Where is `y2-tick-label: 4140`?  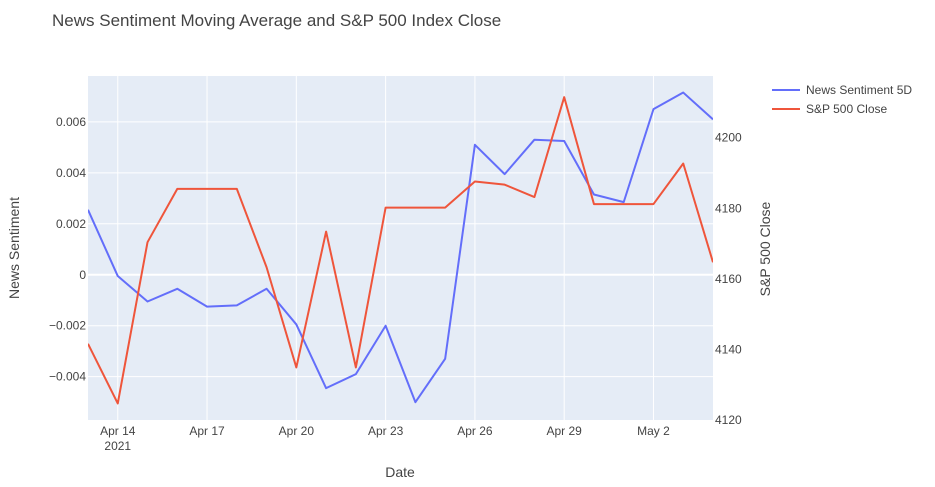 y2-tick-label: 4140 is located at coordinates (728, 349).